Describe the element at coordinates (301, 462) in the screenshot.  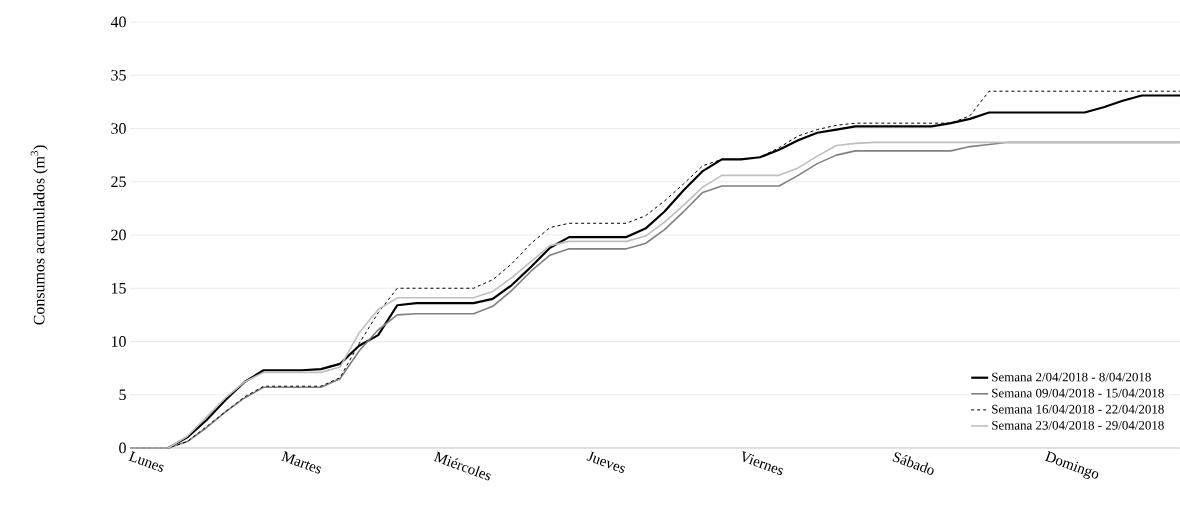
I see `x-tick-label: Martes` at that location.